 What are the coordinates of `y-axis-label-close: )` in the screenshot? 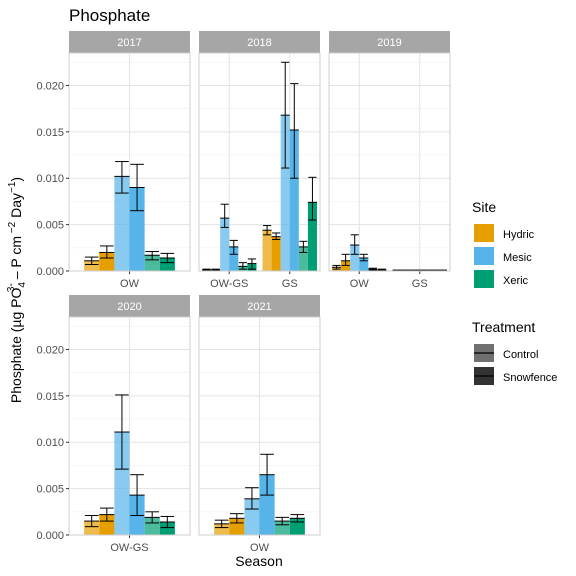 It's located at (16, 179).